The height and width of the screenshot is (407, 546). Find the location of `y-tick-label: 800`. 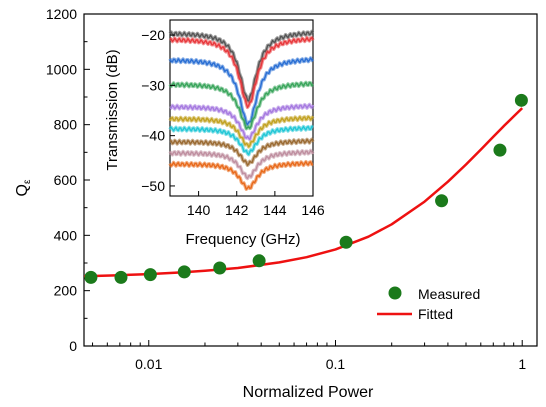

y-tick-label: 800 is located at coordinates (66, 125).